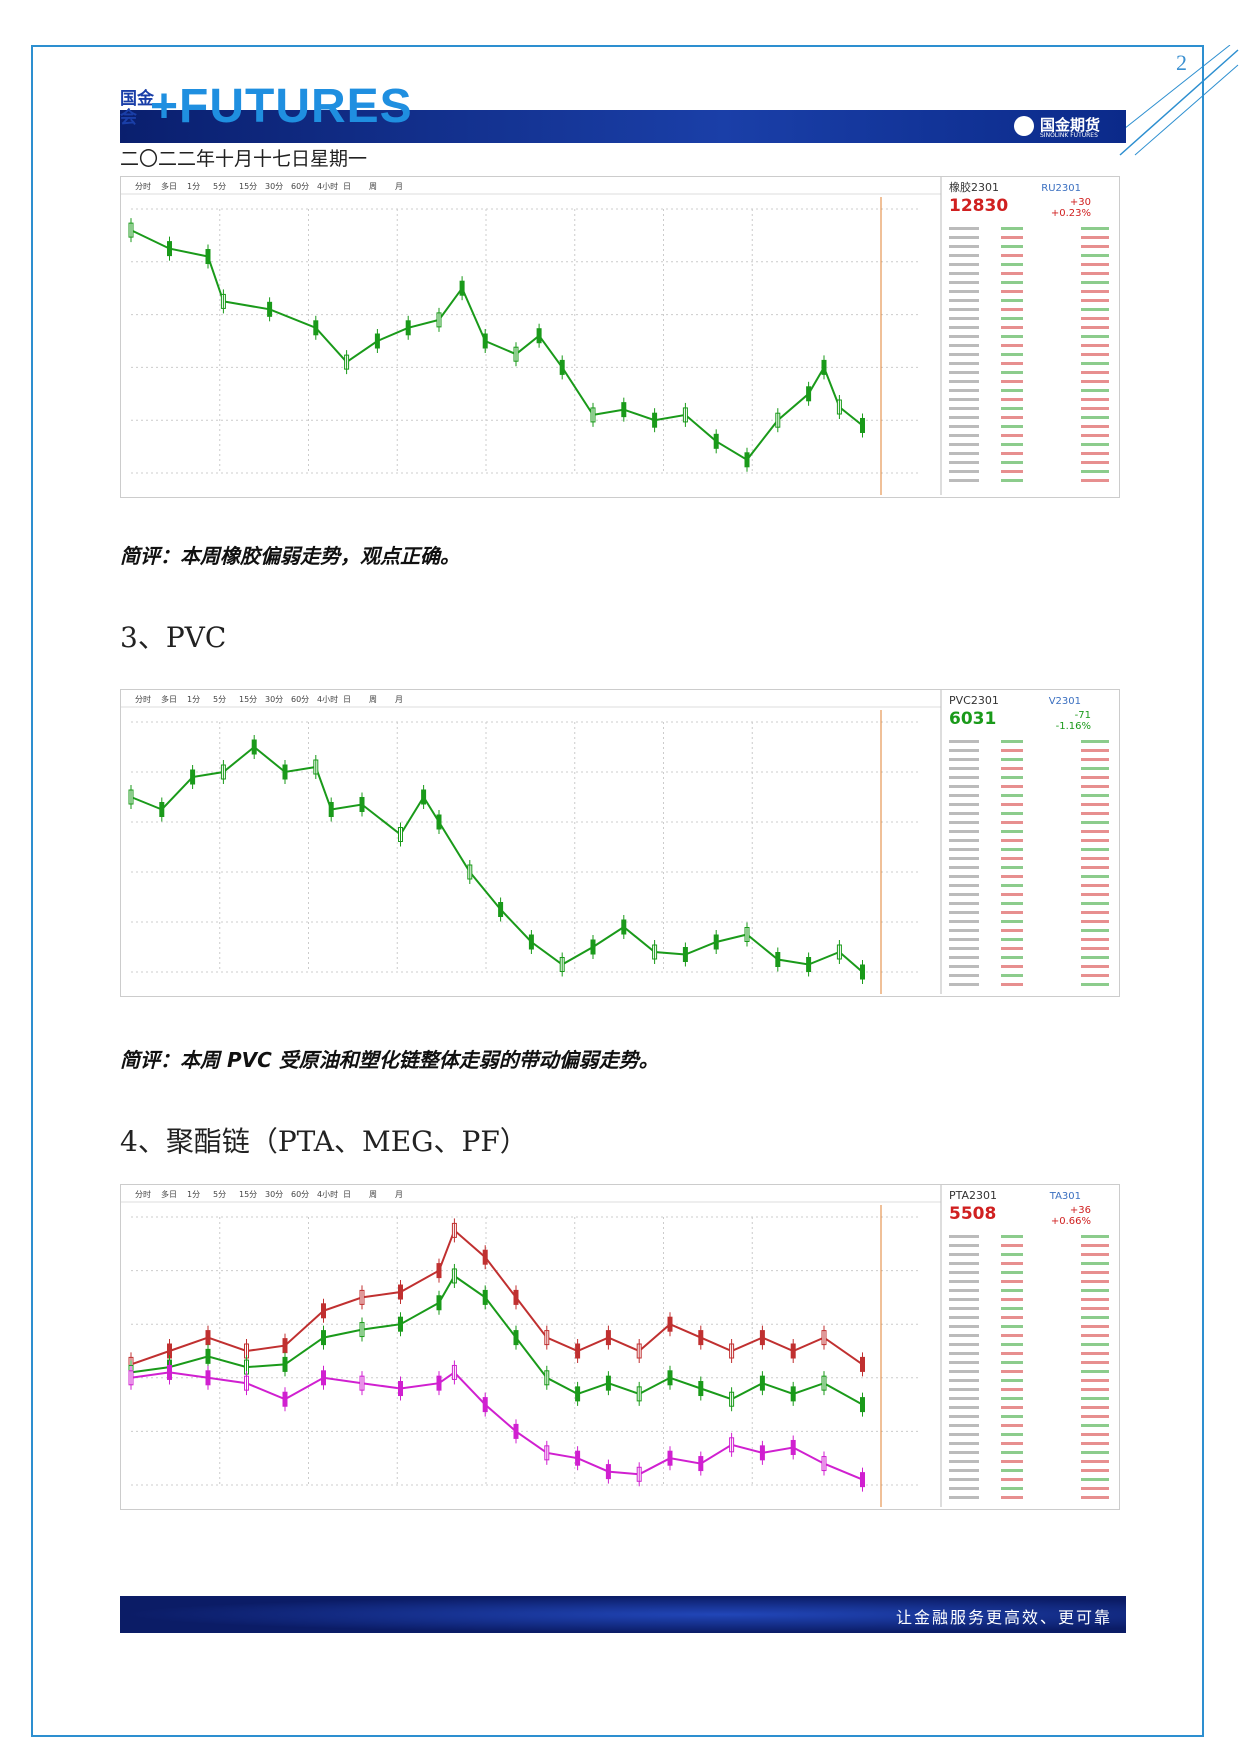 The image size is (1241, 1754). I want to click on toolbar-item: 月, so click(399, 699).